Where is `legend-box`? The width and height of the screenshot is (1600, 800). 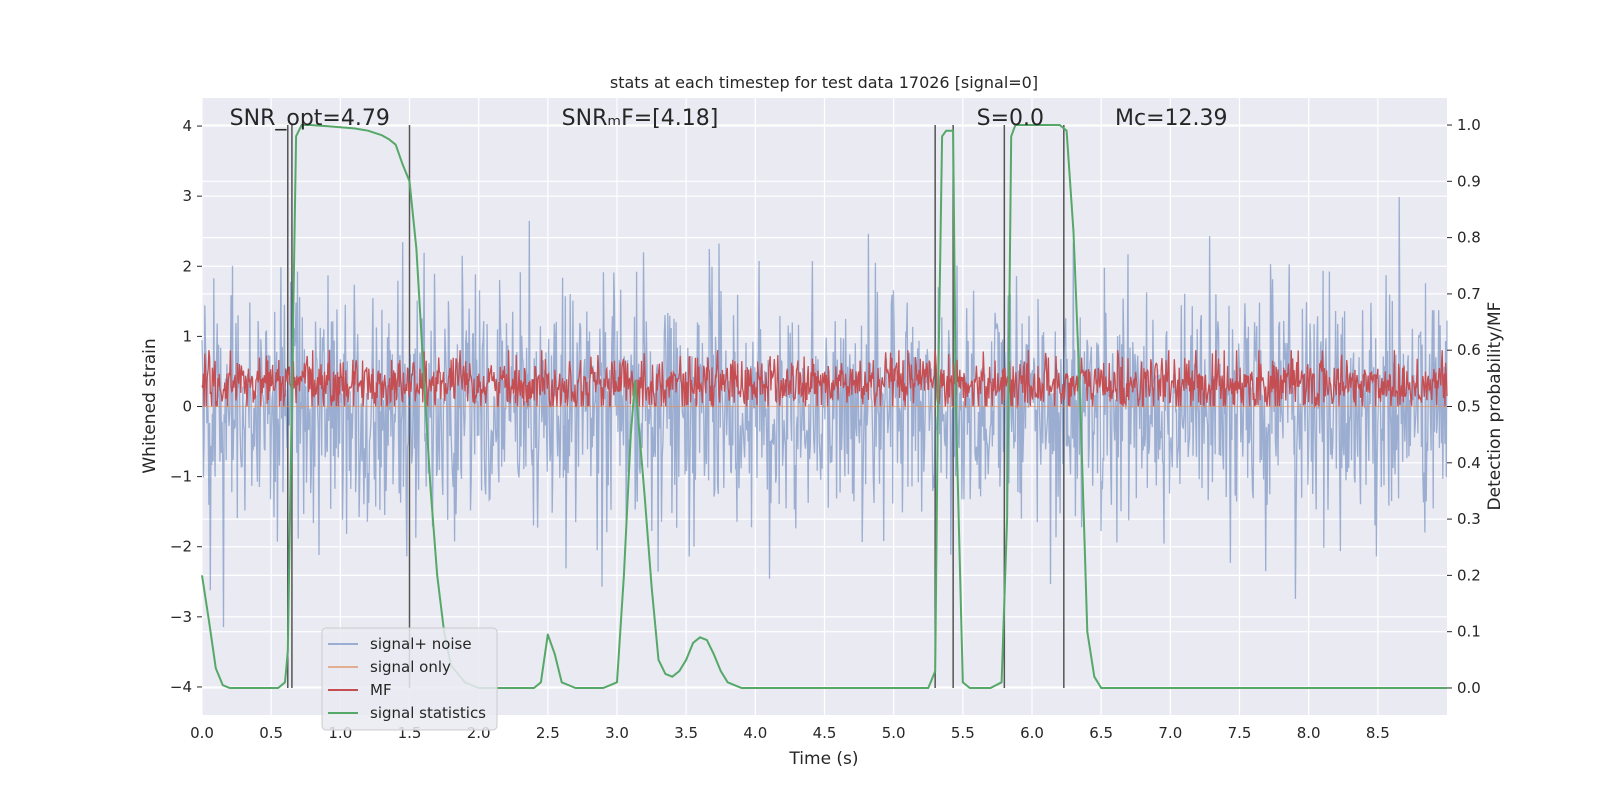 legend-box is located at coordinates (409, 679).